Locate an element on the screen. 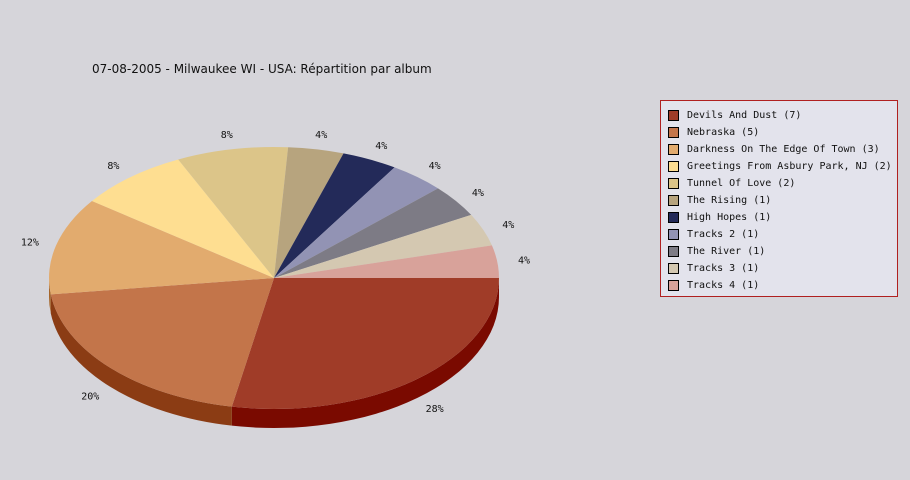 This screenshot has height=480, width=910. pie-slice-devils-and-dust-side is located at coordinates (365, 353).